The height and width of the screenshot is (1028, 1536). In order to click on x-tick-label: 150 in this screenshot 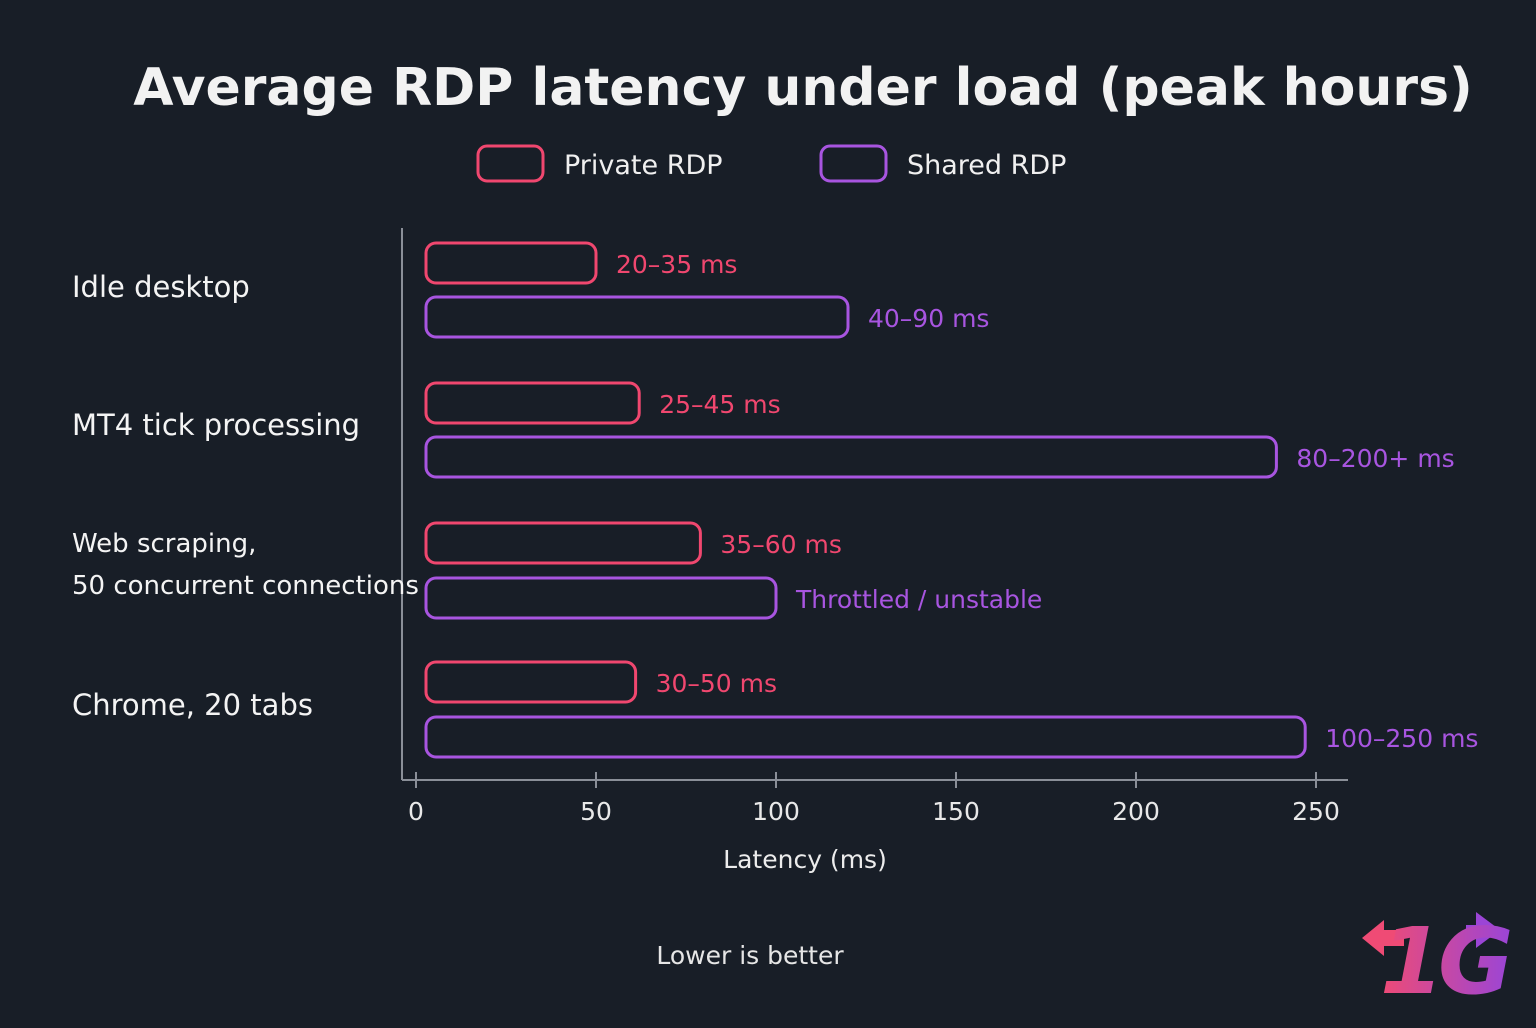, I will do `click(956, 811)`.